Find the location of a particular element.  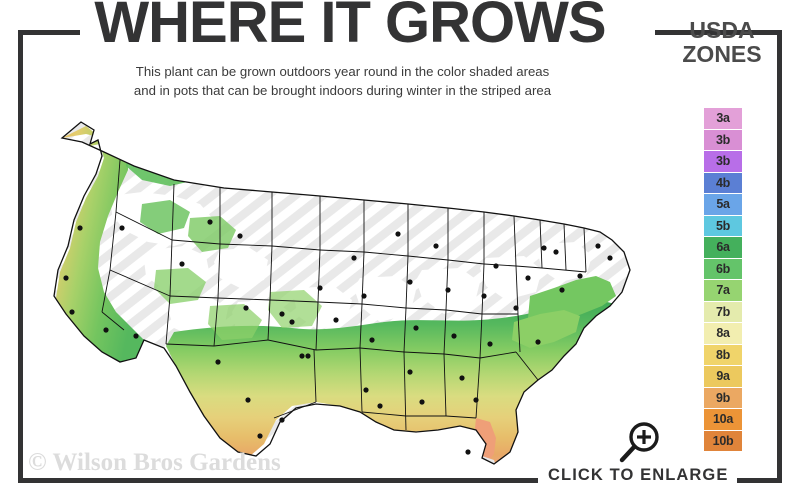

zone-swatch-label: 5b is located at coordinates (723, 225).